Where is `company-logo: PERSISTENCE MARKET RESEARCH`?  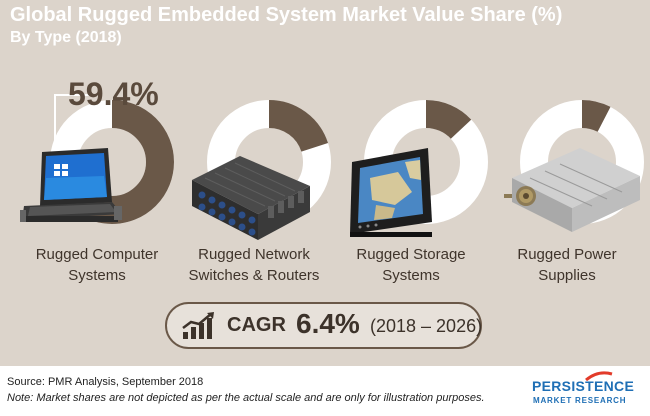
company-logo: PERSISTENCE MARKET RESEARCH is located at coordinates (588, 391).